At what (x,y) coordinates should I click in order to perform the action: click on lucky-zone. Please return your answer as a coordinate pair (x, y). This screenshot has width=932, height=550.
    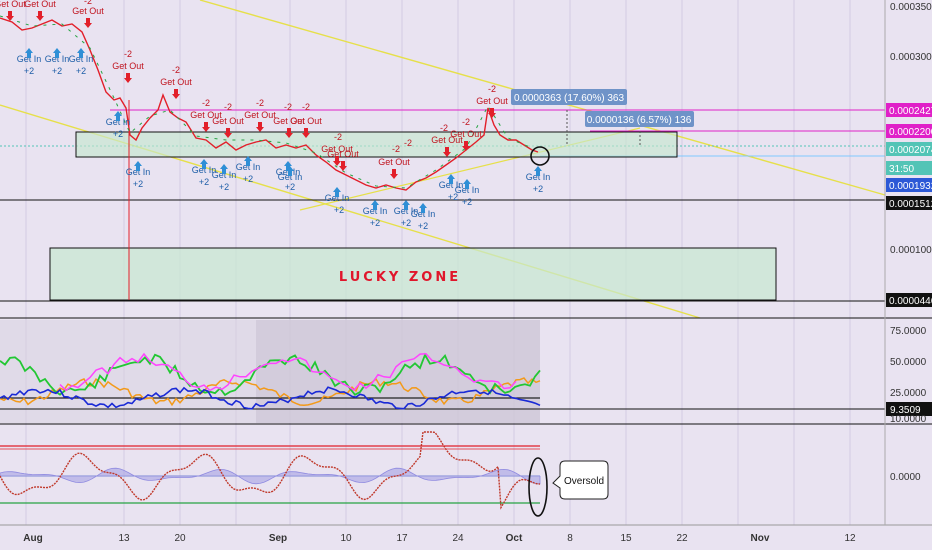
    Looking at the image, I should click on (413, 274).